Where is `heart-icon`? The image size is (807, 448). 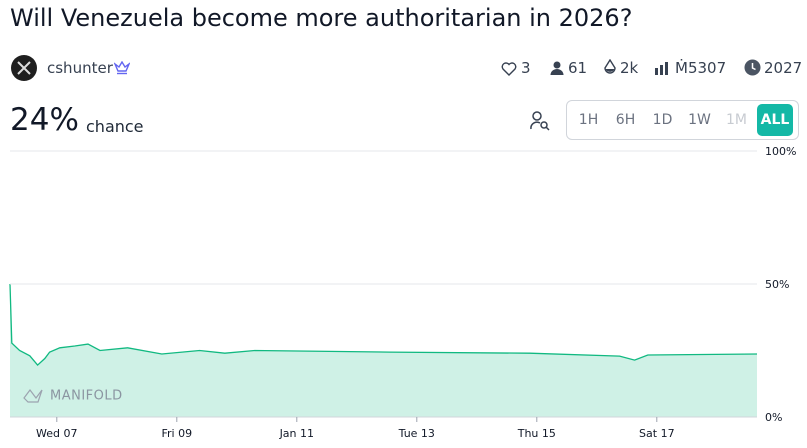 heart-icon is located at coordinates (509, 68).